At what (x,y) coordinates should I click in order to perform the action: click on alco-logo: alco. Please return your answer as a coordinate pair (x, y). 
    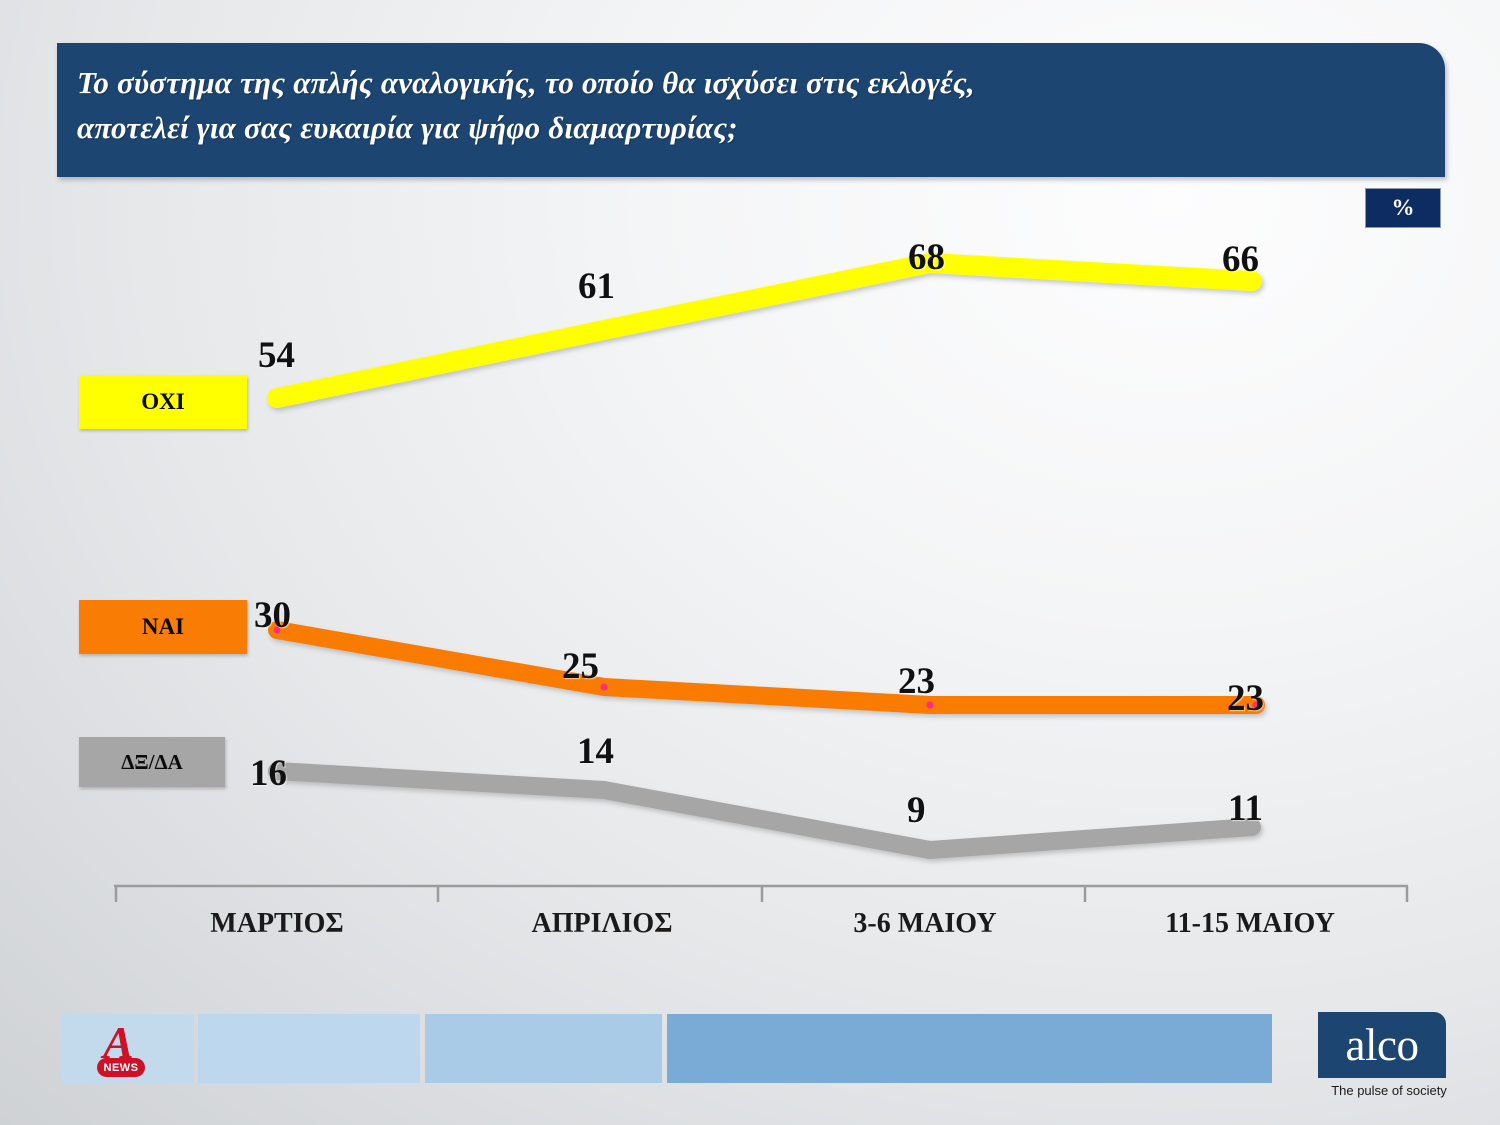
    Looking at the image, I should click on (1382, 1045).